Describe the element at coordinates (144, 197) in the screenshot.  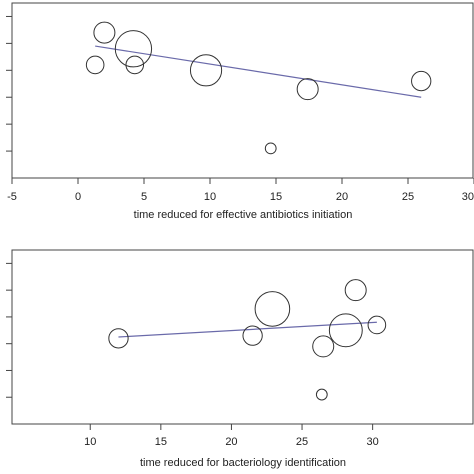
I see `x-tick-label: 5` at that location.